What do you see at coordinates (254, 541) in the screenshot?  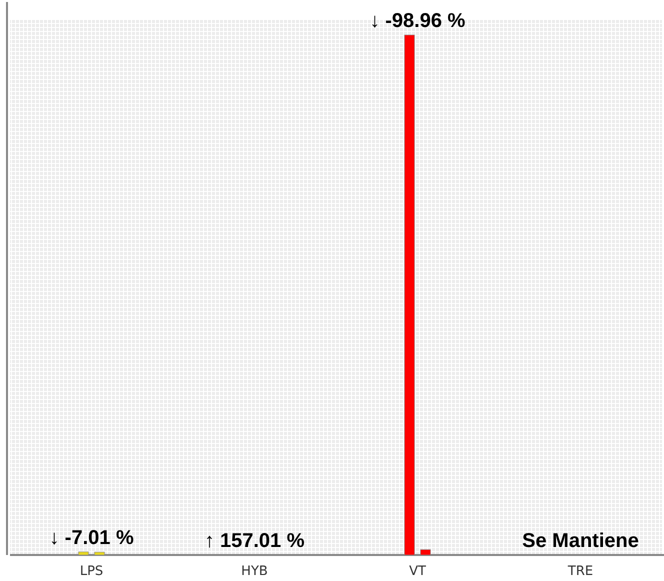 I see `annotation: ↑ 157.01 %` at bounding box center [254, 541].